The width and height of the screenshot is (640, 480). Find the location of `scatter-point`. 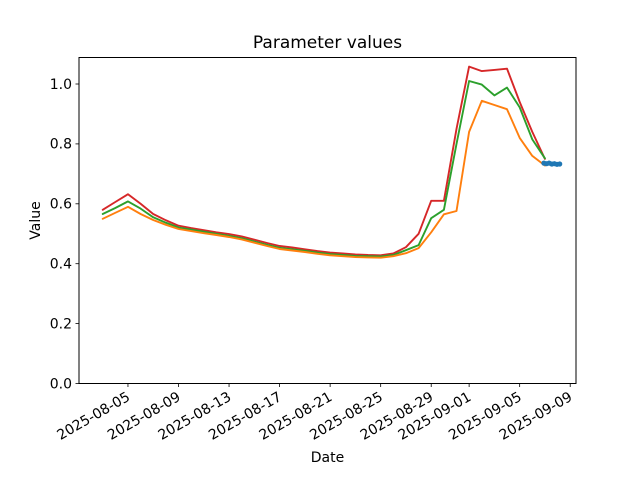

scatter-point is located at coordinates (560, 164).